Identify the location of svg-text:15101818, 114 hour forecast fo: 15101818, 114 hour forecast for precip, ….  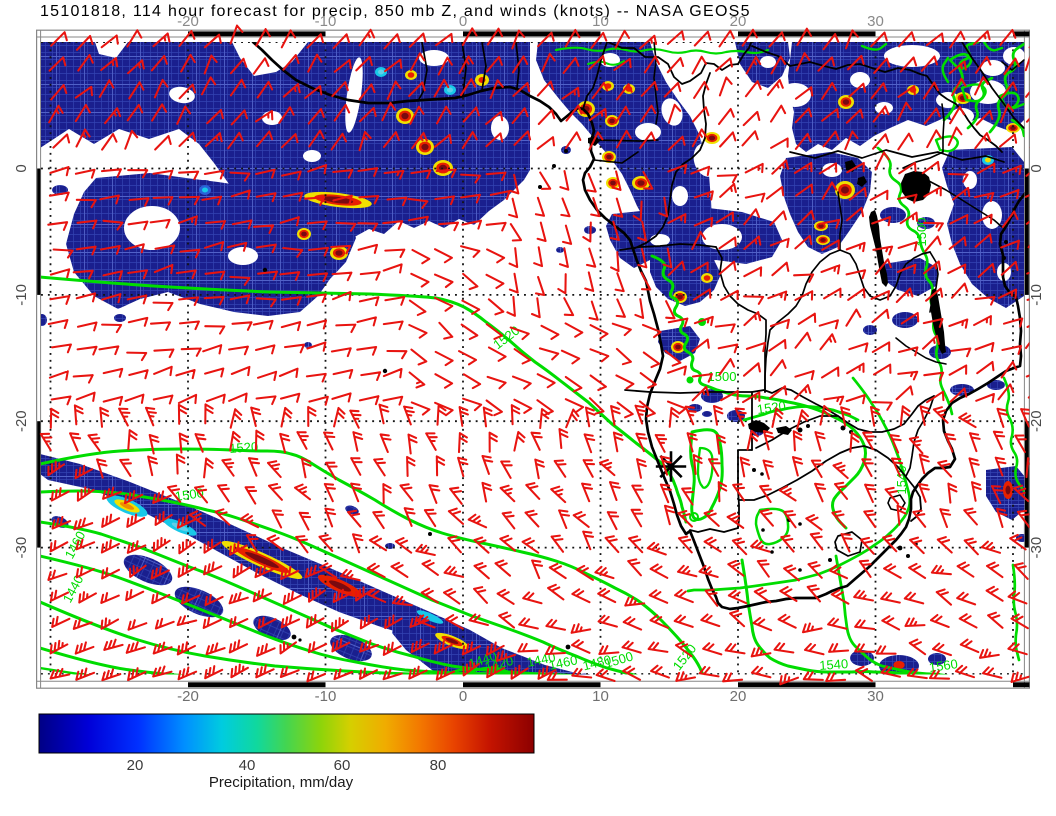
(395, 11).